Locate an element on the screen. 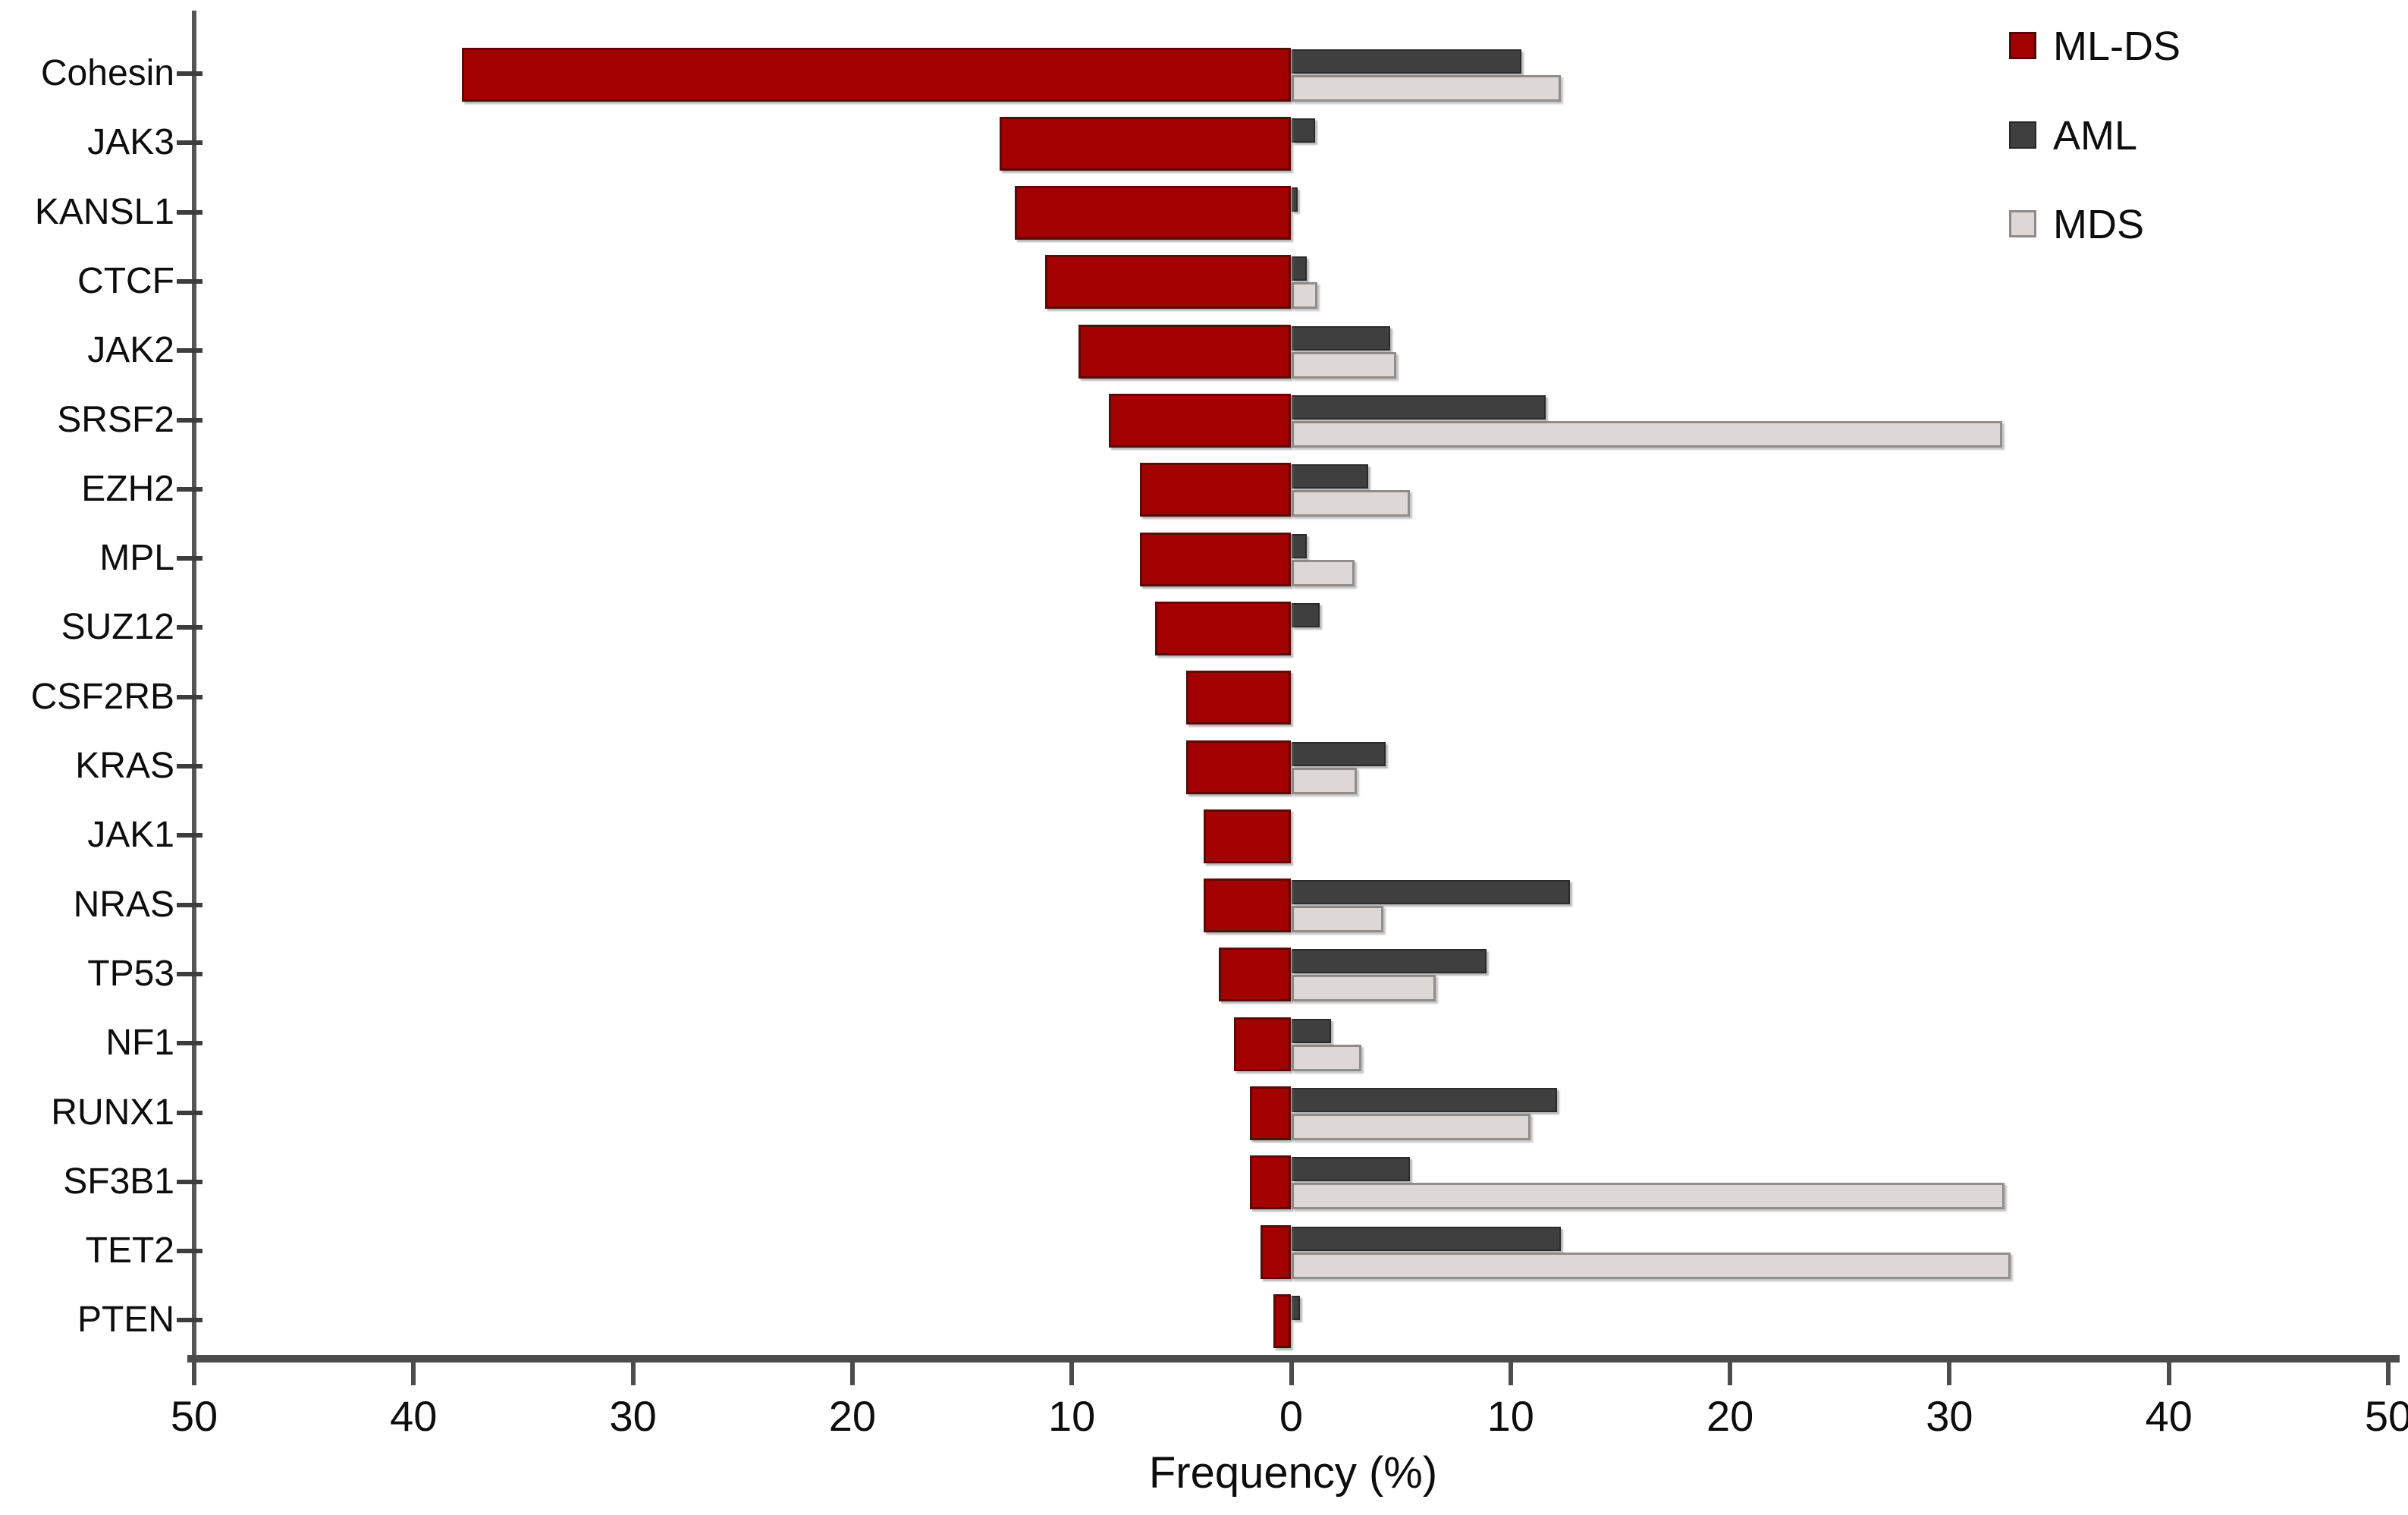 The width and height of the screenshot is (2408, 1515). row-sf3b1 is located at coordinates (1291, 1181).